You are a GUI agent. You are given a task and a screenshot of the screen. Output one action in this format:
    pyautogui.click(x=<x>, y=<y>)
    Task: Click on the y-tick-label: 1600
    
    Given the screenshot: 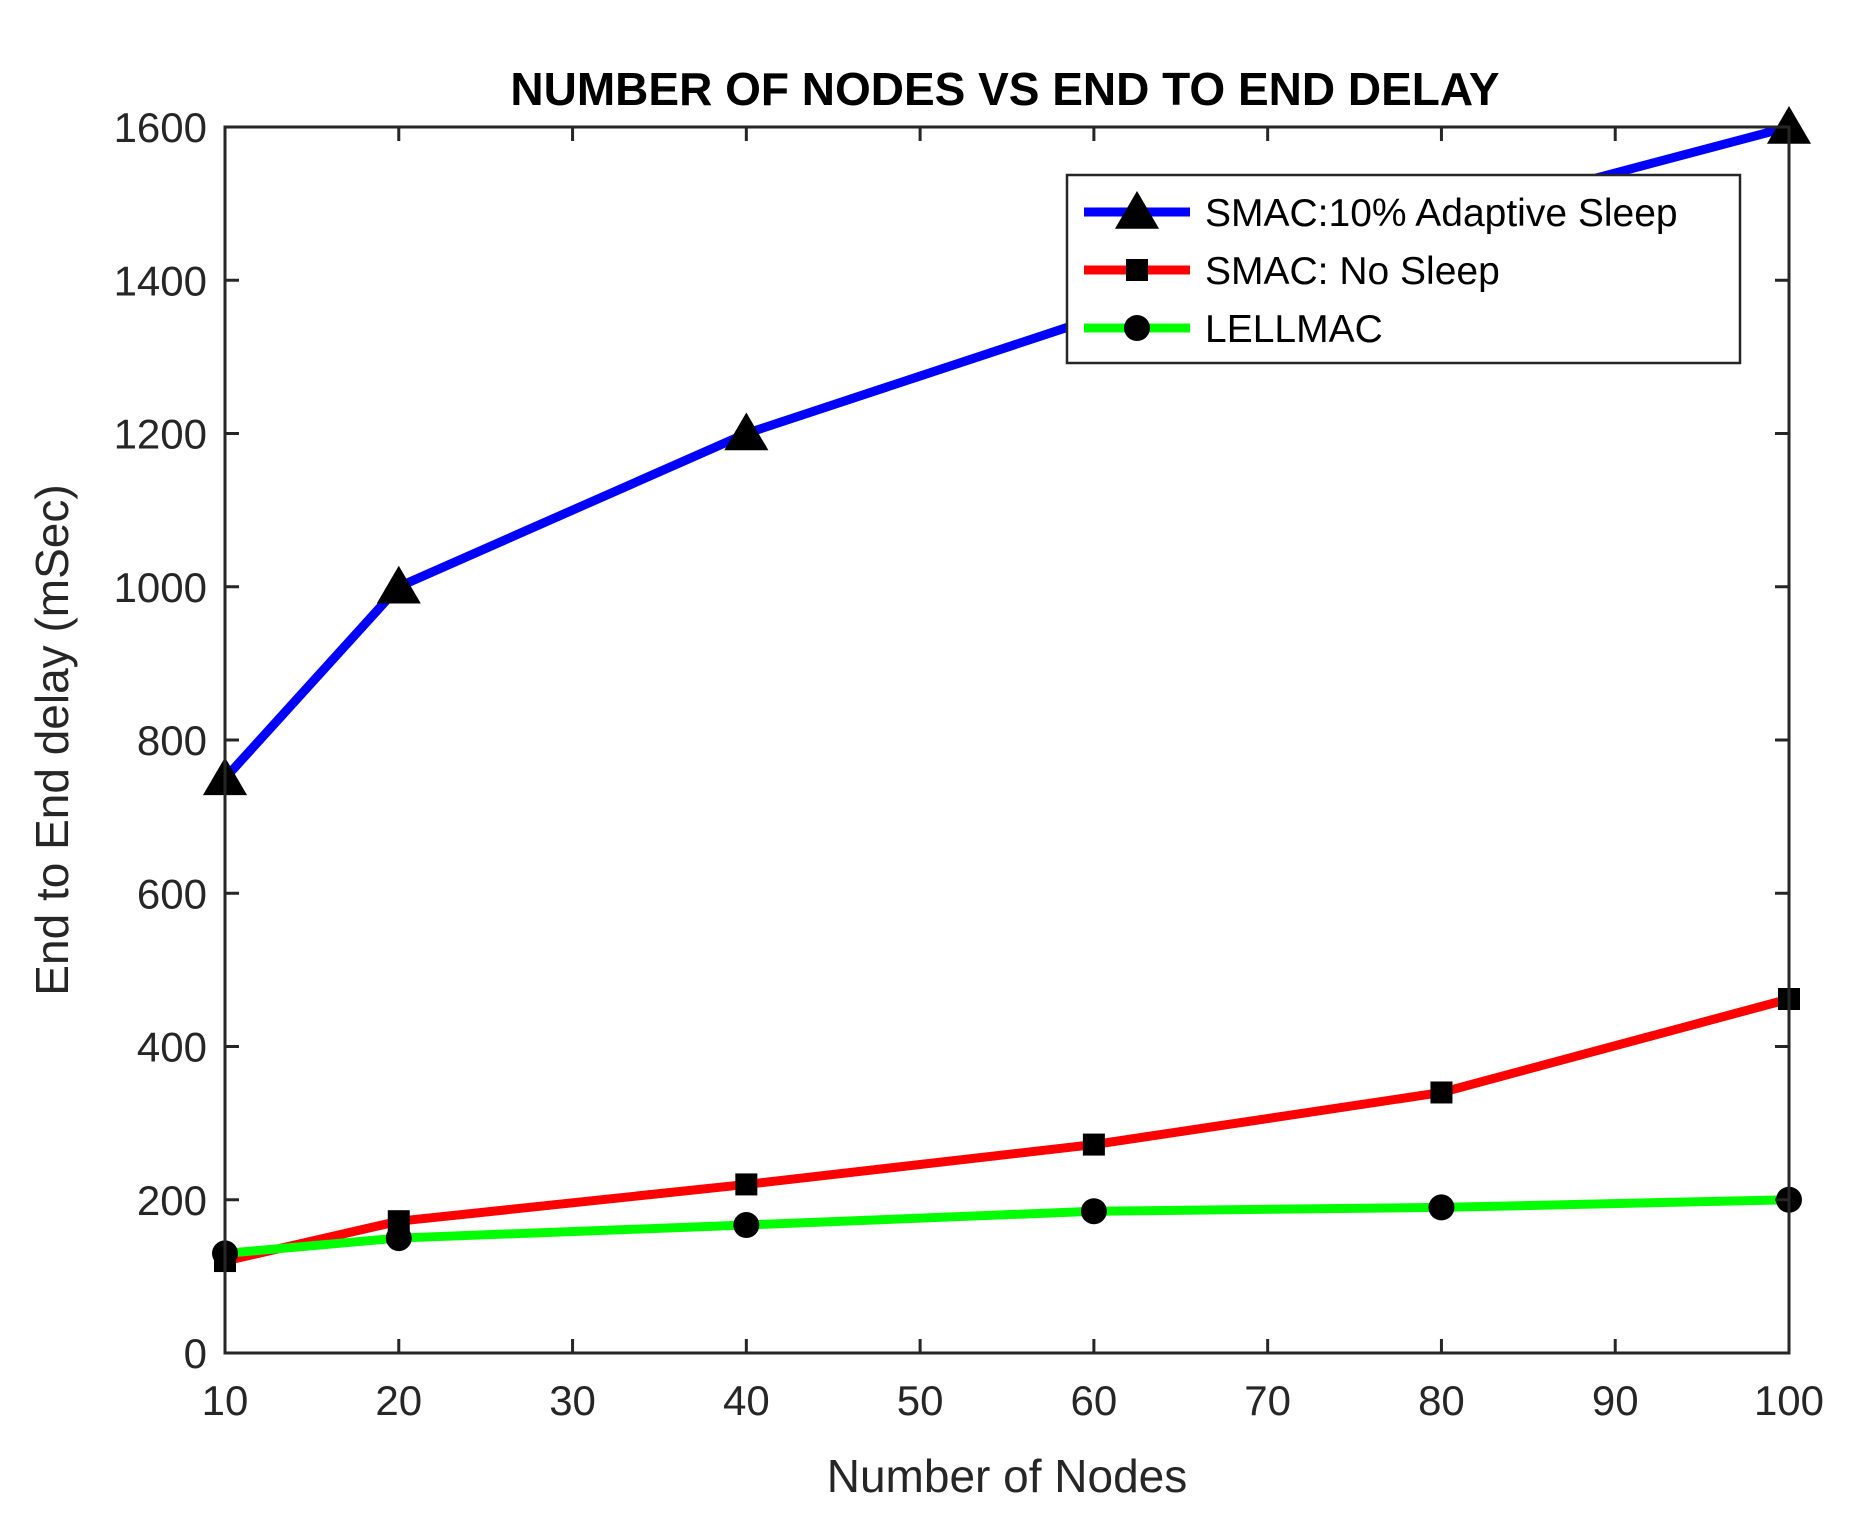 What is the action you would take?
    pyautogui.click(x=160, y=127)
    